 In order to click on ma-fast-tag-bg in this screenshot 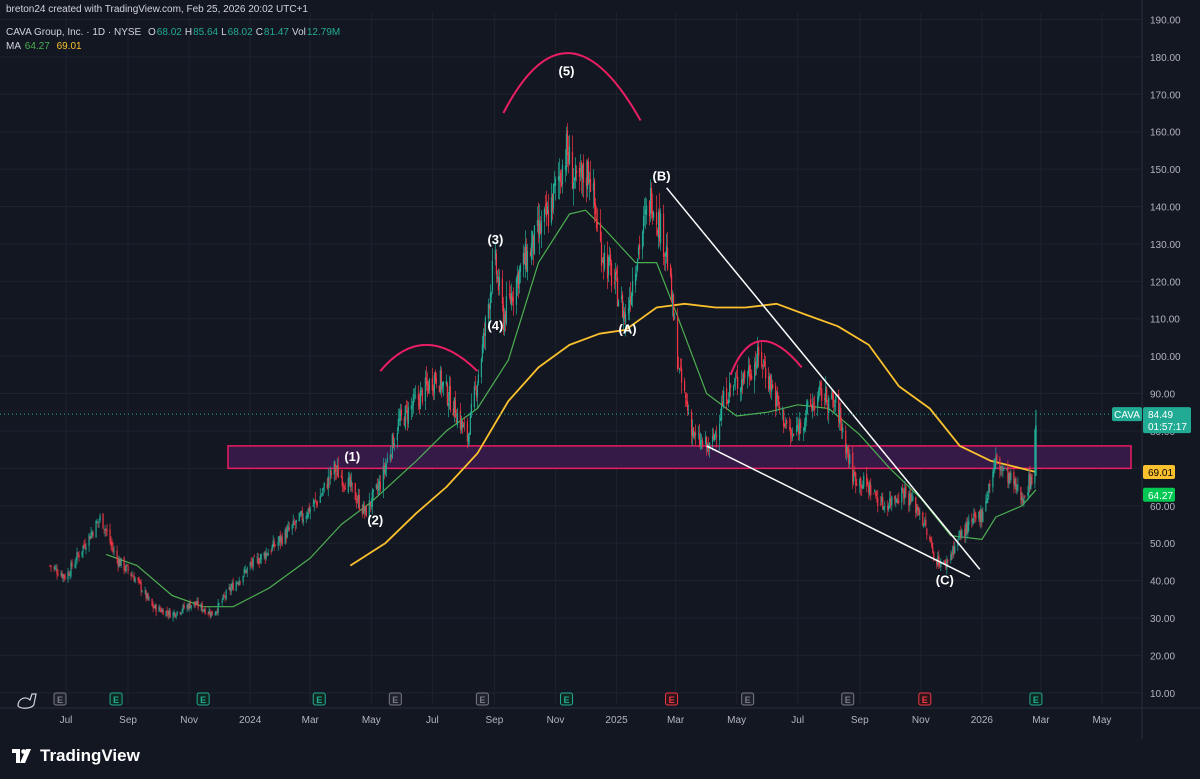, I will do `click(1159, 494)`.